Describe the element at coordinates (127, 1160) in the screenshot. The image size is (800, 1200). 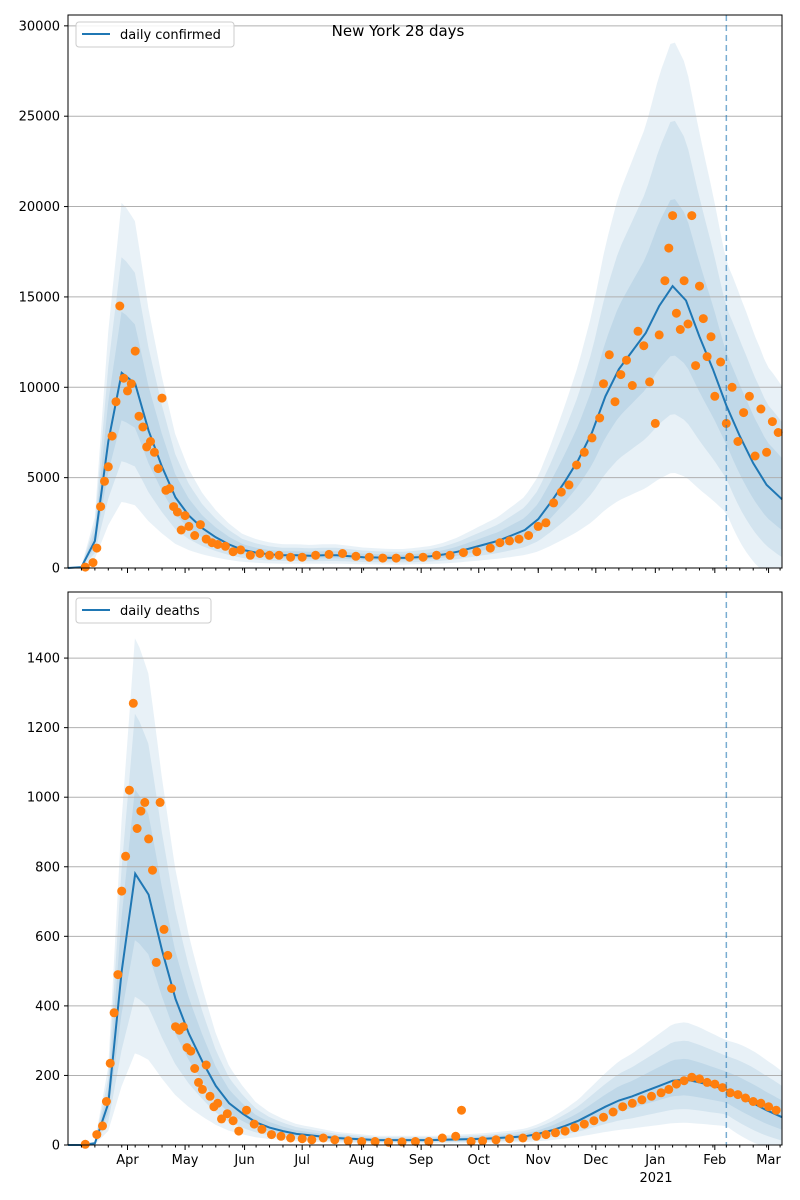
I see `x-tick-label: Apr` at that location.